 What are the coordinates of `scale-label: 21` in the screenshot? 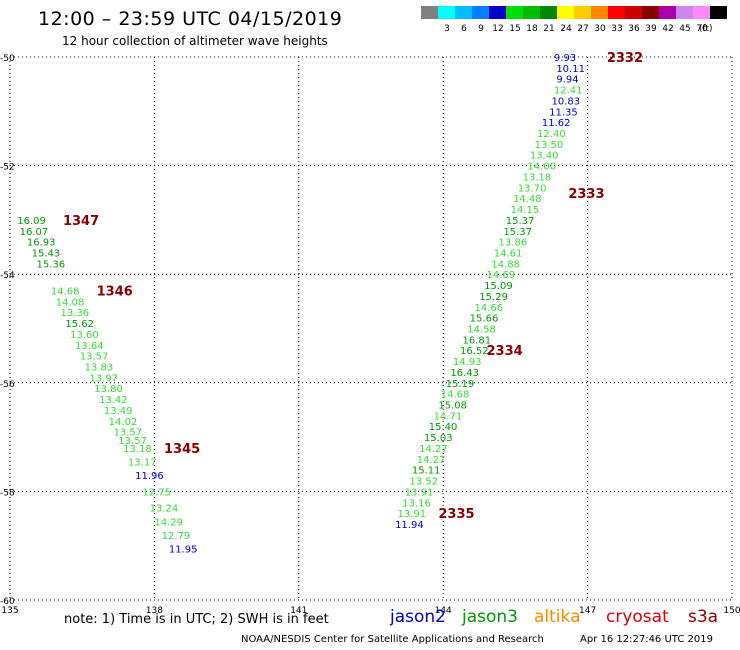 It's located at (549, 29).